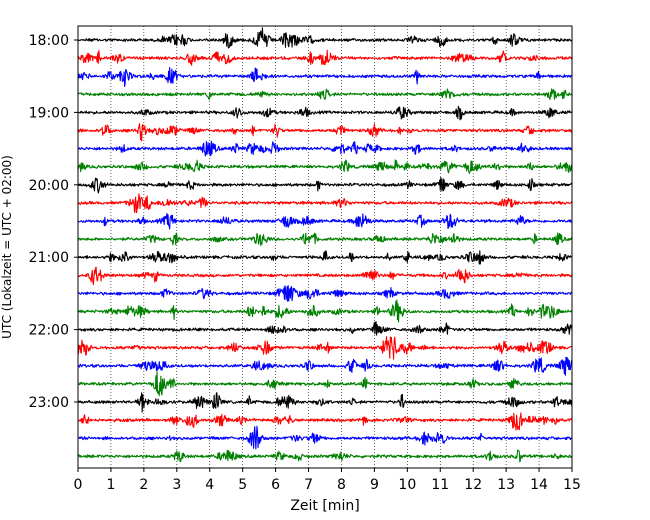 Image resolution: width=650 pixels, height=520 pixels. What do you see at coordinates (341, 485) in the screenshot?
I see `x-tick-label: 8` at bounding box center [341, 485].